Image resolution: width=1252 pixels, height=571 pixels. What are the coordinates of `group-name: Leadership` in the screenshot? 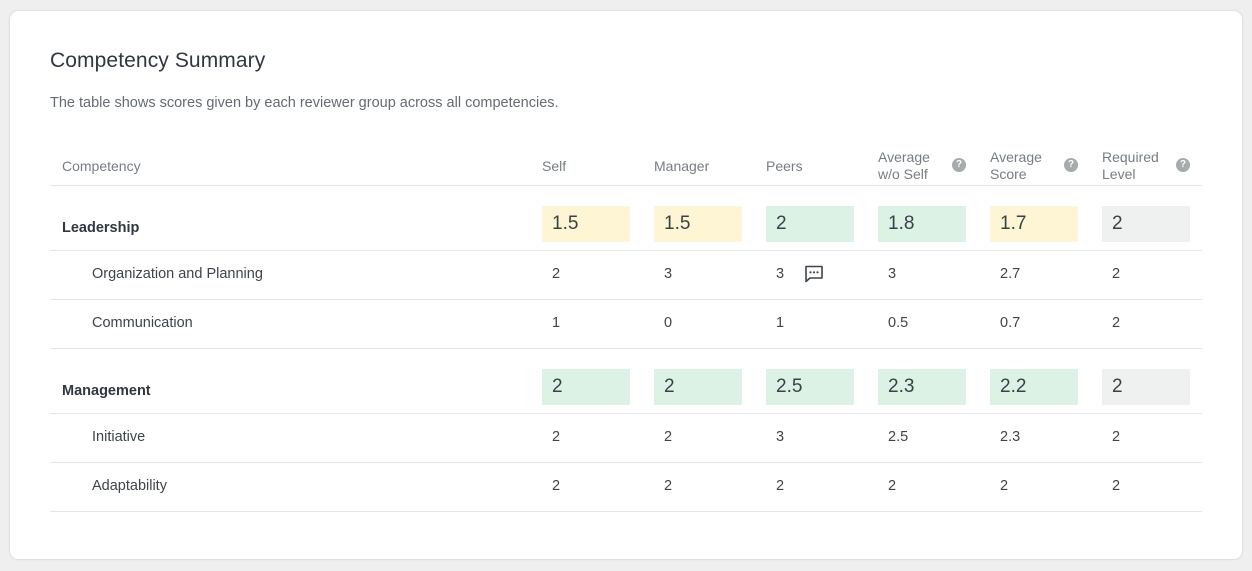 It's located at (101, 228).